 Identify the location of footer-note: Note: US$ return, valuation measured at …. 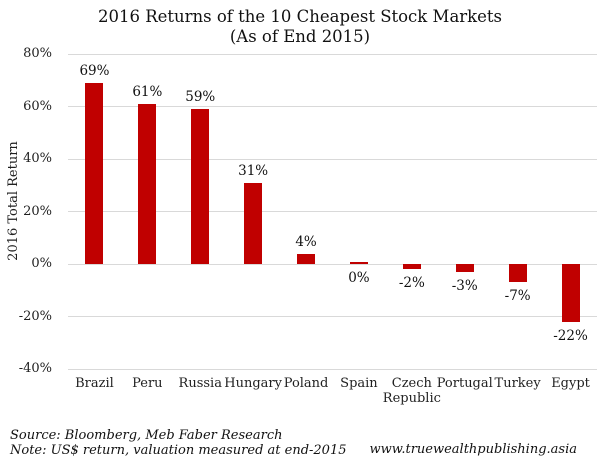
(178, 450).